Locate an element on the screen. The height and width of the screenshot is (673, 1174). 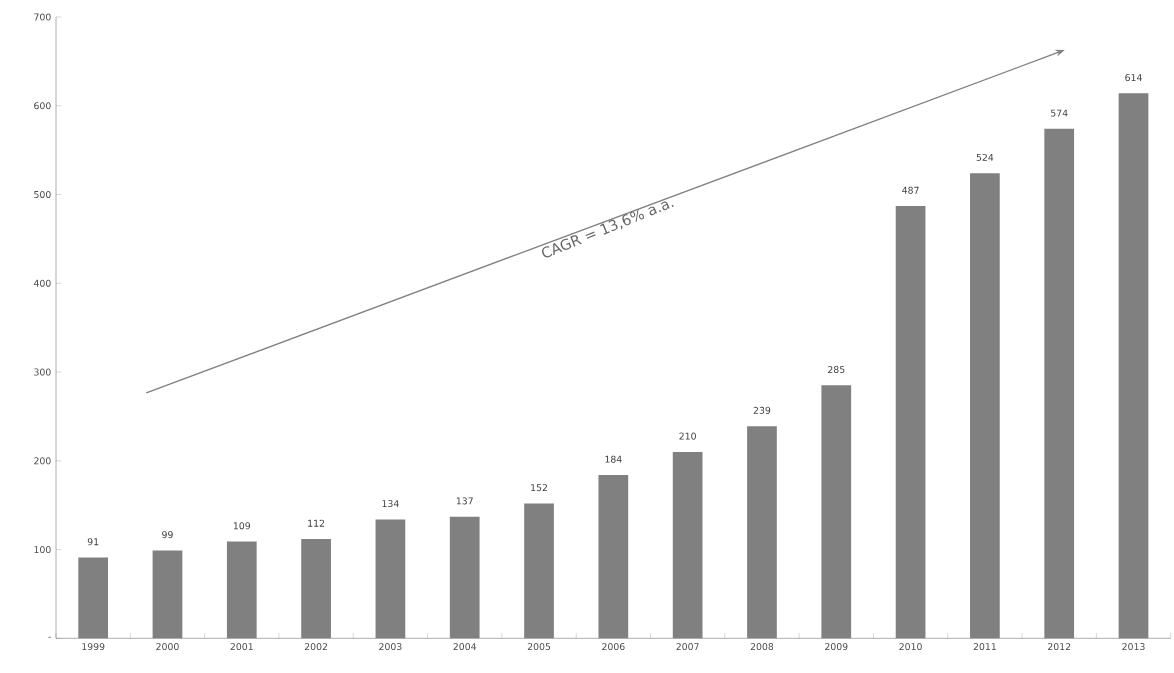
x-tick-label: 2008 is located at coordinates (762, 647).